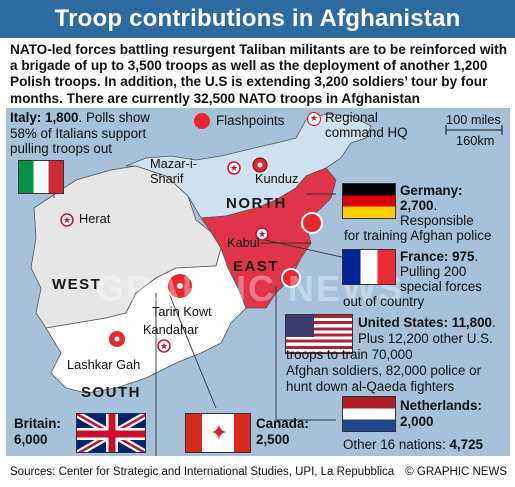 Image resolution: width=515 pixels, height=487 pixels. I want to click on germany-count: 2,700., so click(419, 205).